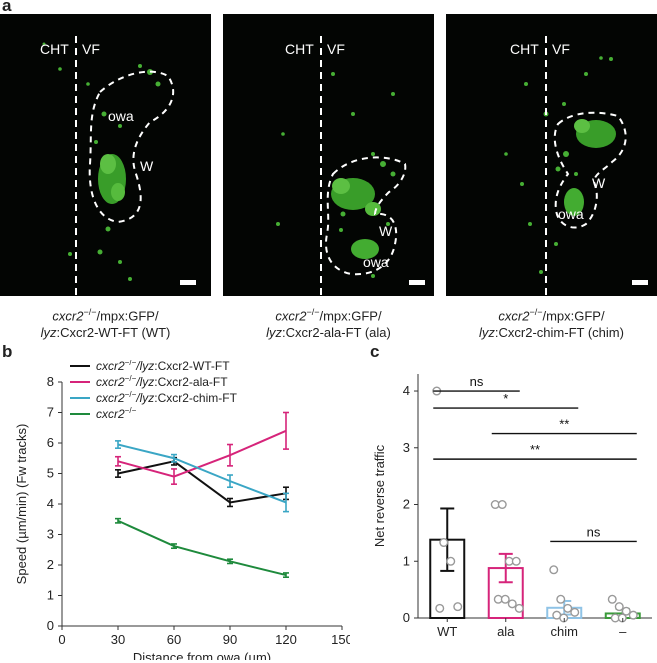 The image size is (657, 663). Describe the element at coordinates (286, 639) in the screenshot. I see `x-tick-label: 120` at that location.